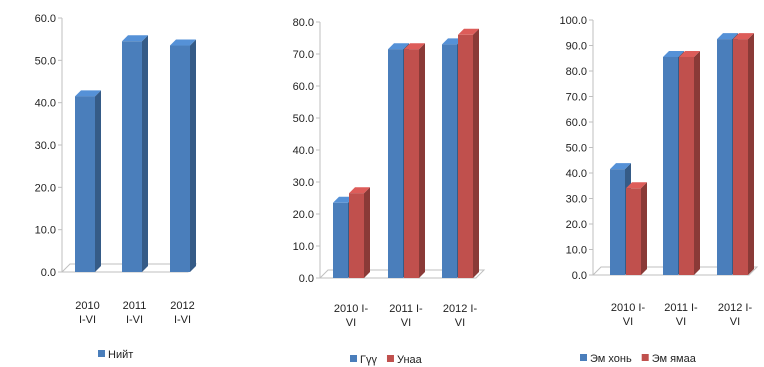 This screenshot has height=367, width=764. I want to click on legend-label: Эм хонь, so click(611, 359).